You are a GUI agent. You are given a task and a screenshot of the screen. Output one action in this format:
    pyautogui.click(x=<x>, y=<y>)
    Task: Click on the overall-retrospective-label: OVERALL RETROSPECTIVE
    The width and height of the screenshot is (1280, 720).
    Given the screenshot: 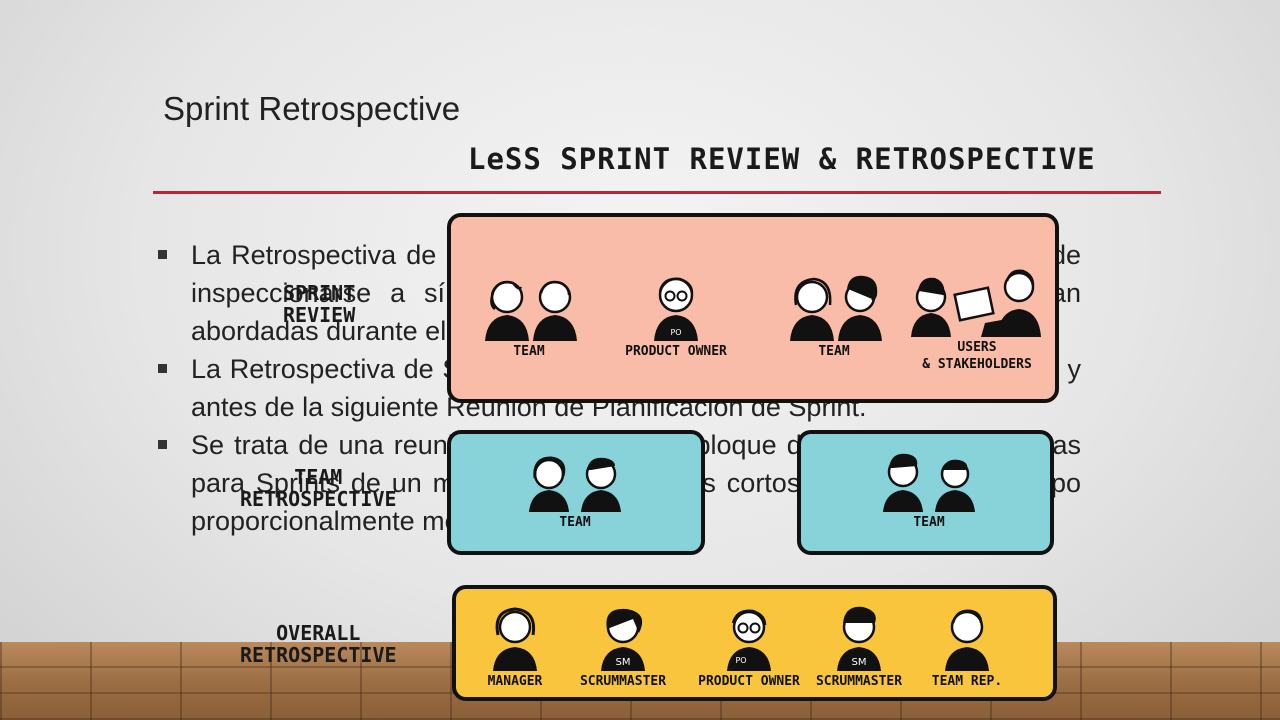 What is the action you would take?
    pyautogui.click(x=318, y=644)
    